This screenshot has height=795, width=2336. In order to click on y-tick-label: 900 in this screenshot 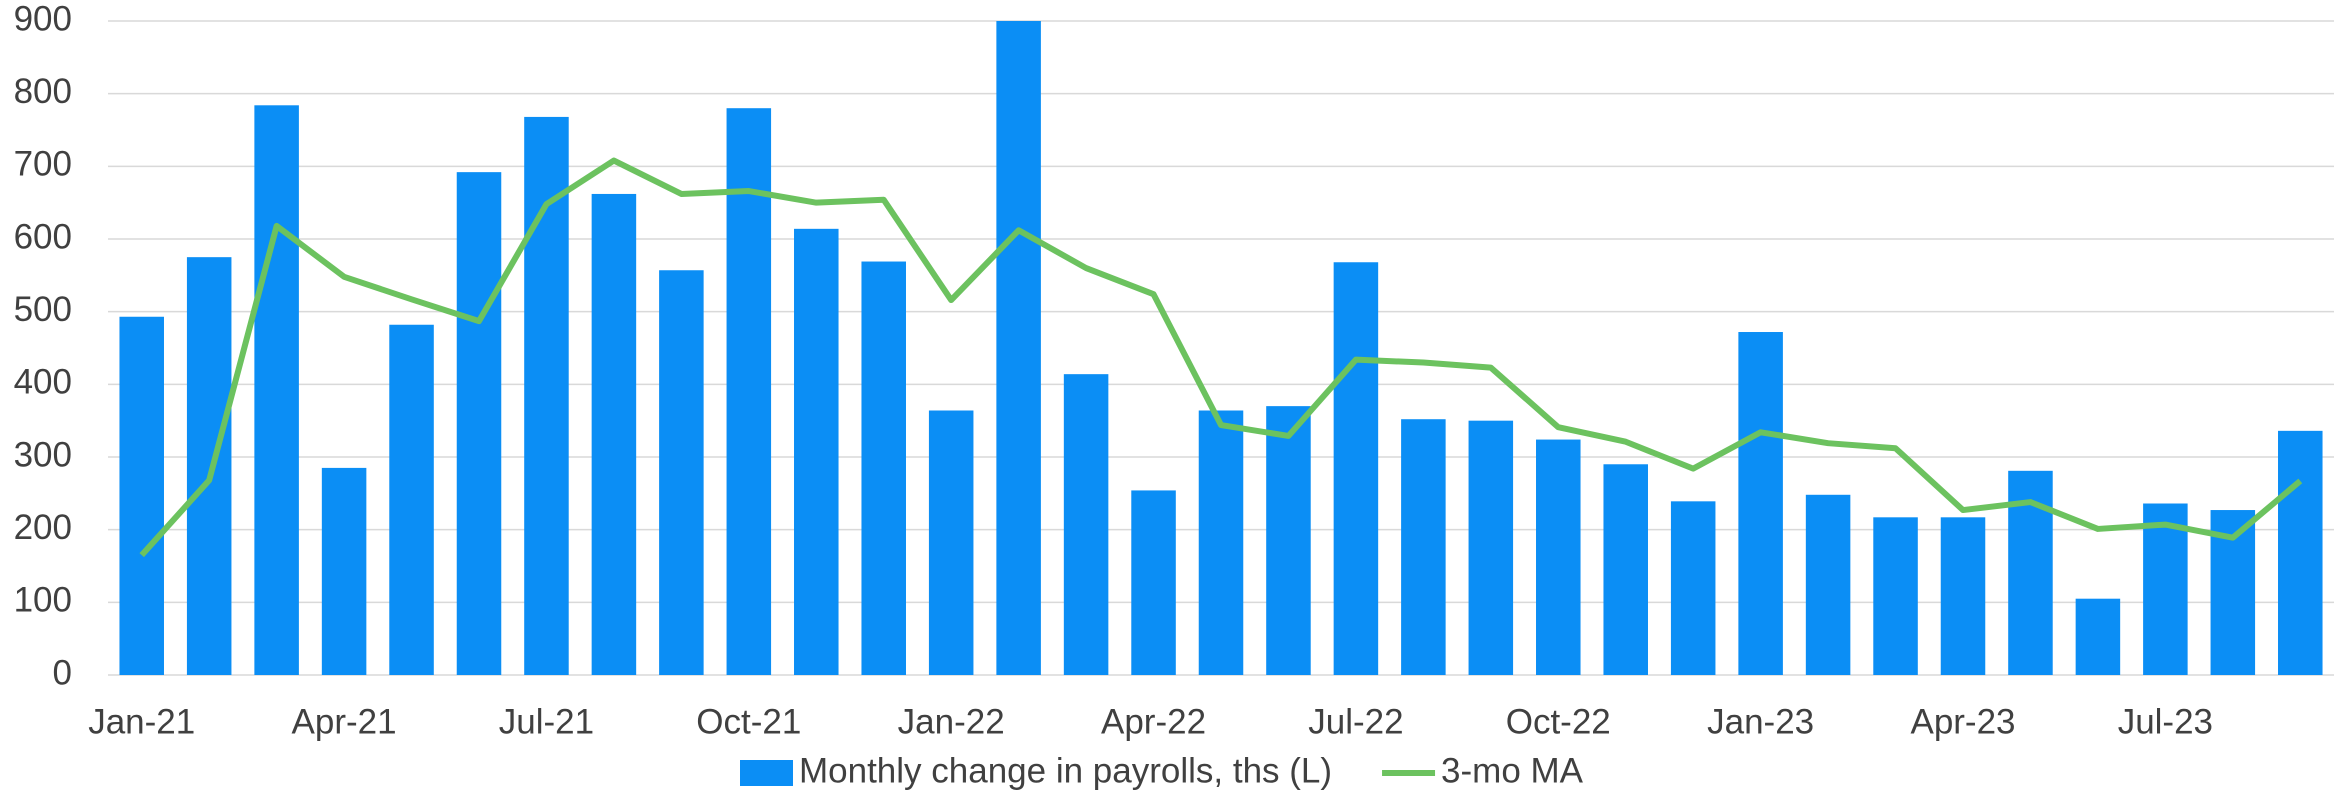, I will do `click(43, 19)`.